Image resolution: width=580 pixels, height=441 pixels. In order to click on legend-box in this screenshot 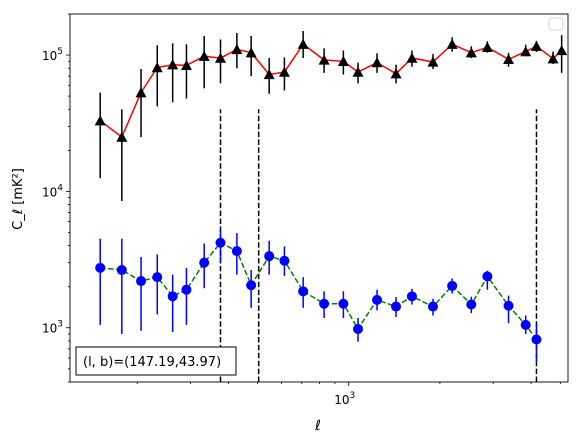, I will do `click(556, 24)`.